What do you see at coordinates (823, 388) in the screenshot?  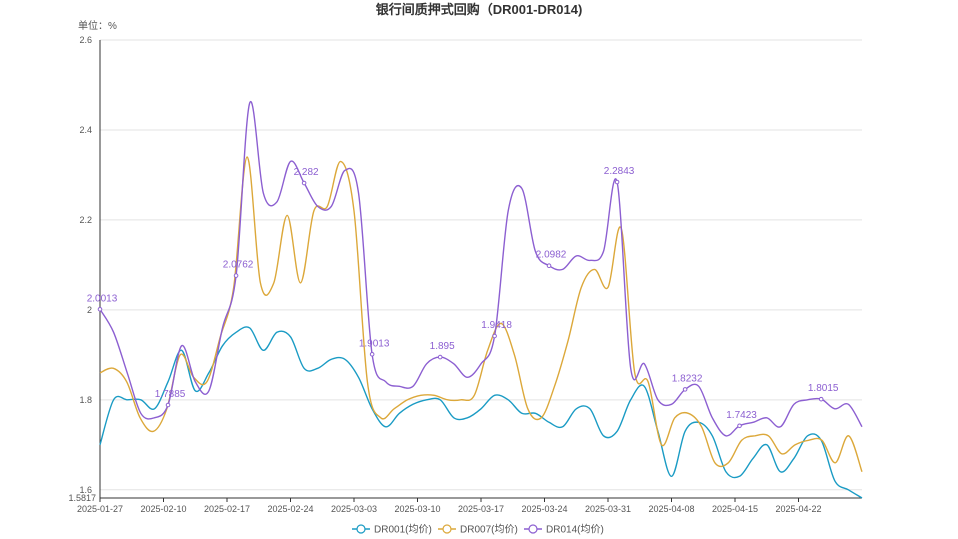 I see `data-label: 1.8015` at bounding box center [823, 388].